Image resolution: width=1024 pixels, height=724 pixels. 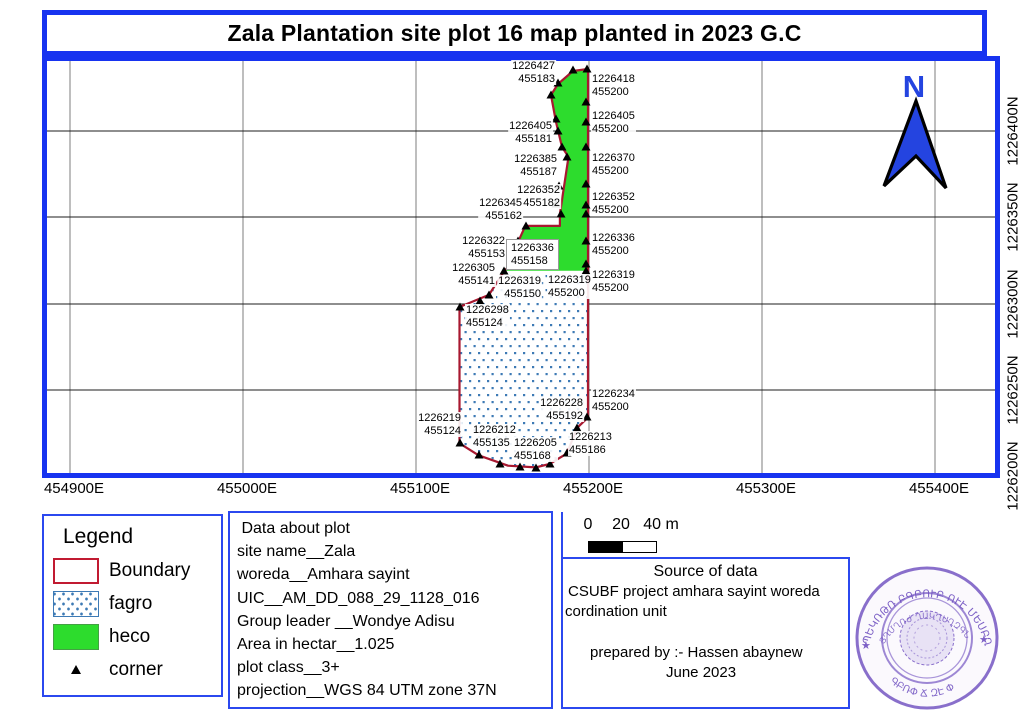 What do you see at coordinates (705, 571) in the screenshot?
I see `source-title: Source of data` at bounding box center [705, 571].